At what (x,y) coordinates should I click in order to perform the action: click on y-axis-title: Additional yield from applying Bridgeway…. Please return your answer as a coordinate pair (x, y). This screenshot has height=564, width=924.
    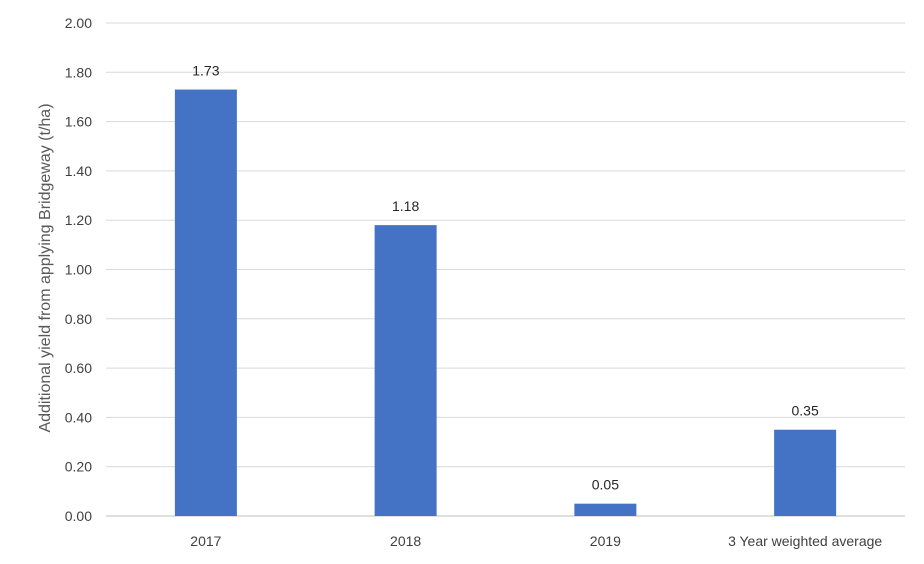
    Looking at the image, I should click on (45, 267).